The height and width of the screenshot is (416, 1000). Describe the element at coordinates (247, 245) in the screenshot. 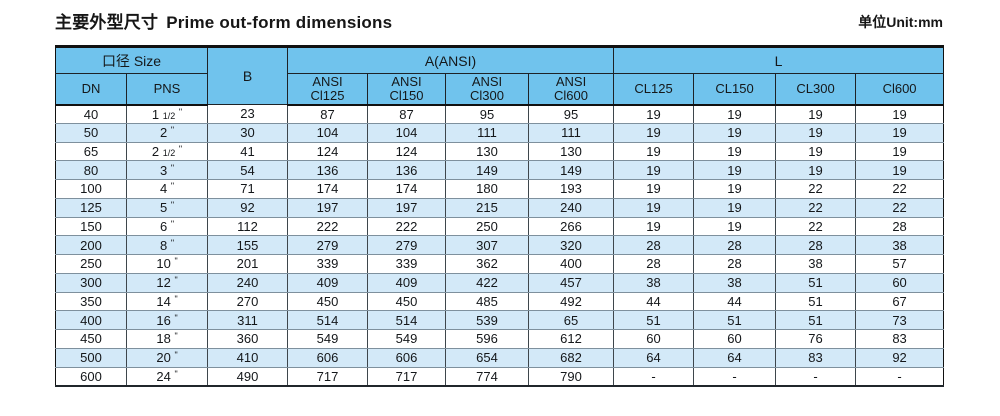

I see `cell-b: 155` at that location.